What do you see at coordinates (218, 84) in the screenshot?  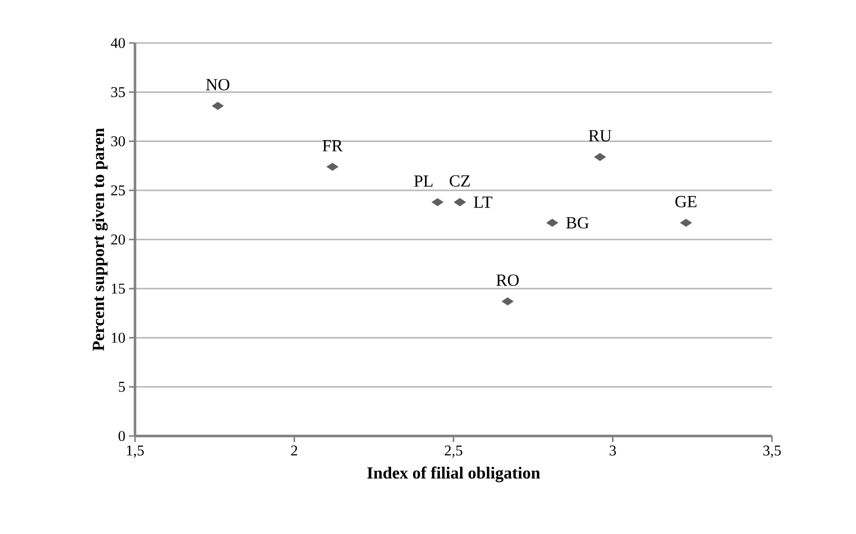 I see `series-label: NO` at bounding box center [218, 84].